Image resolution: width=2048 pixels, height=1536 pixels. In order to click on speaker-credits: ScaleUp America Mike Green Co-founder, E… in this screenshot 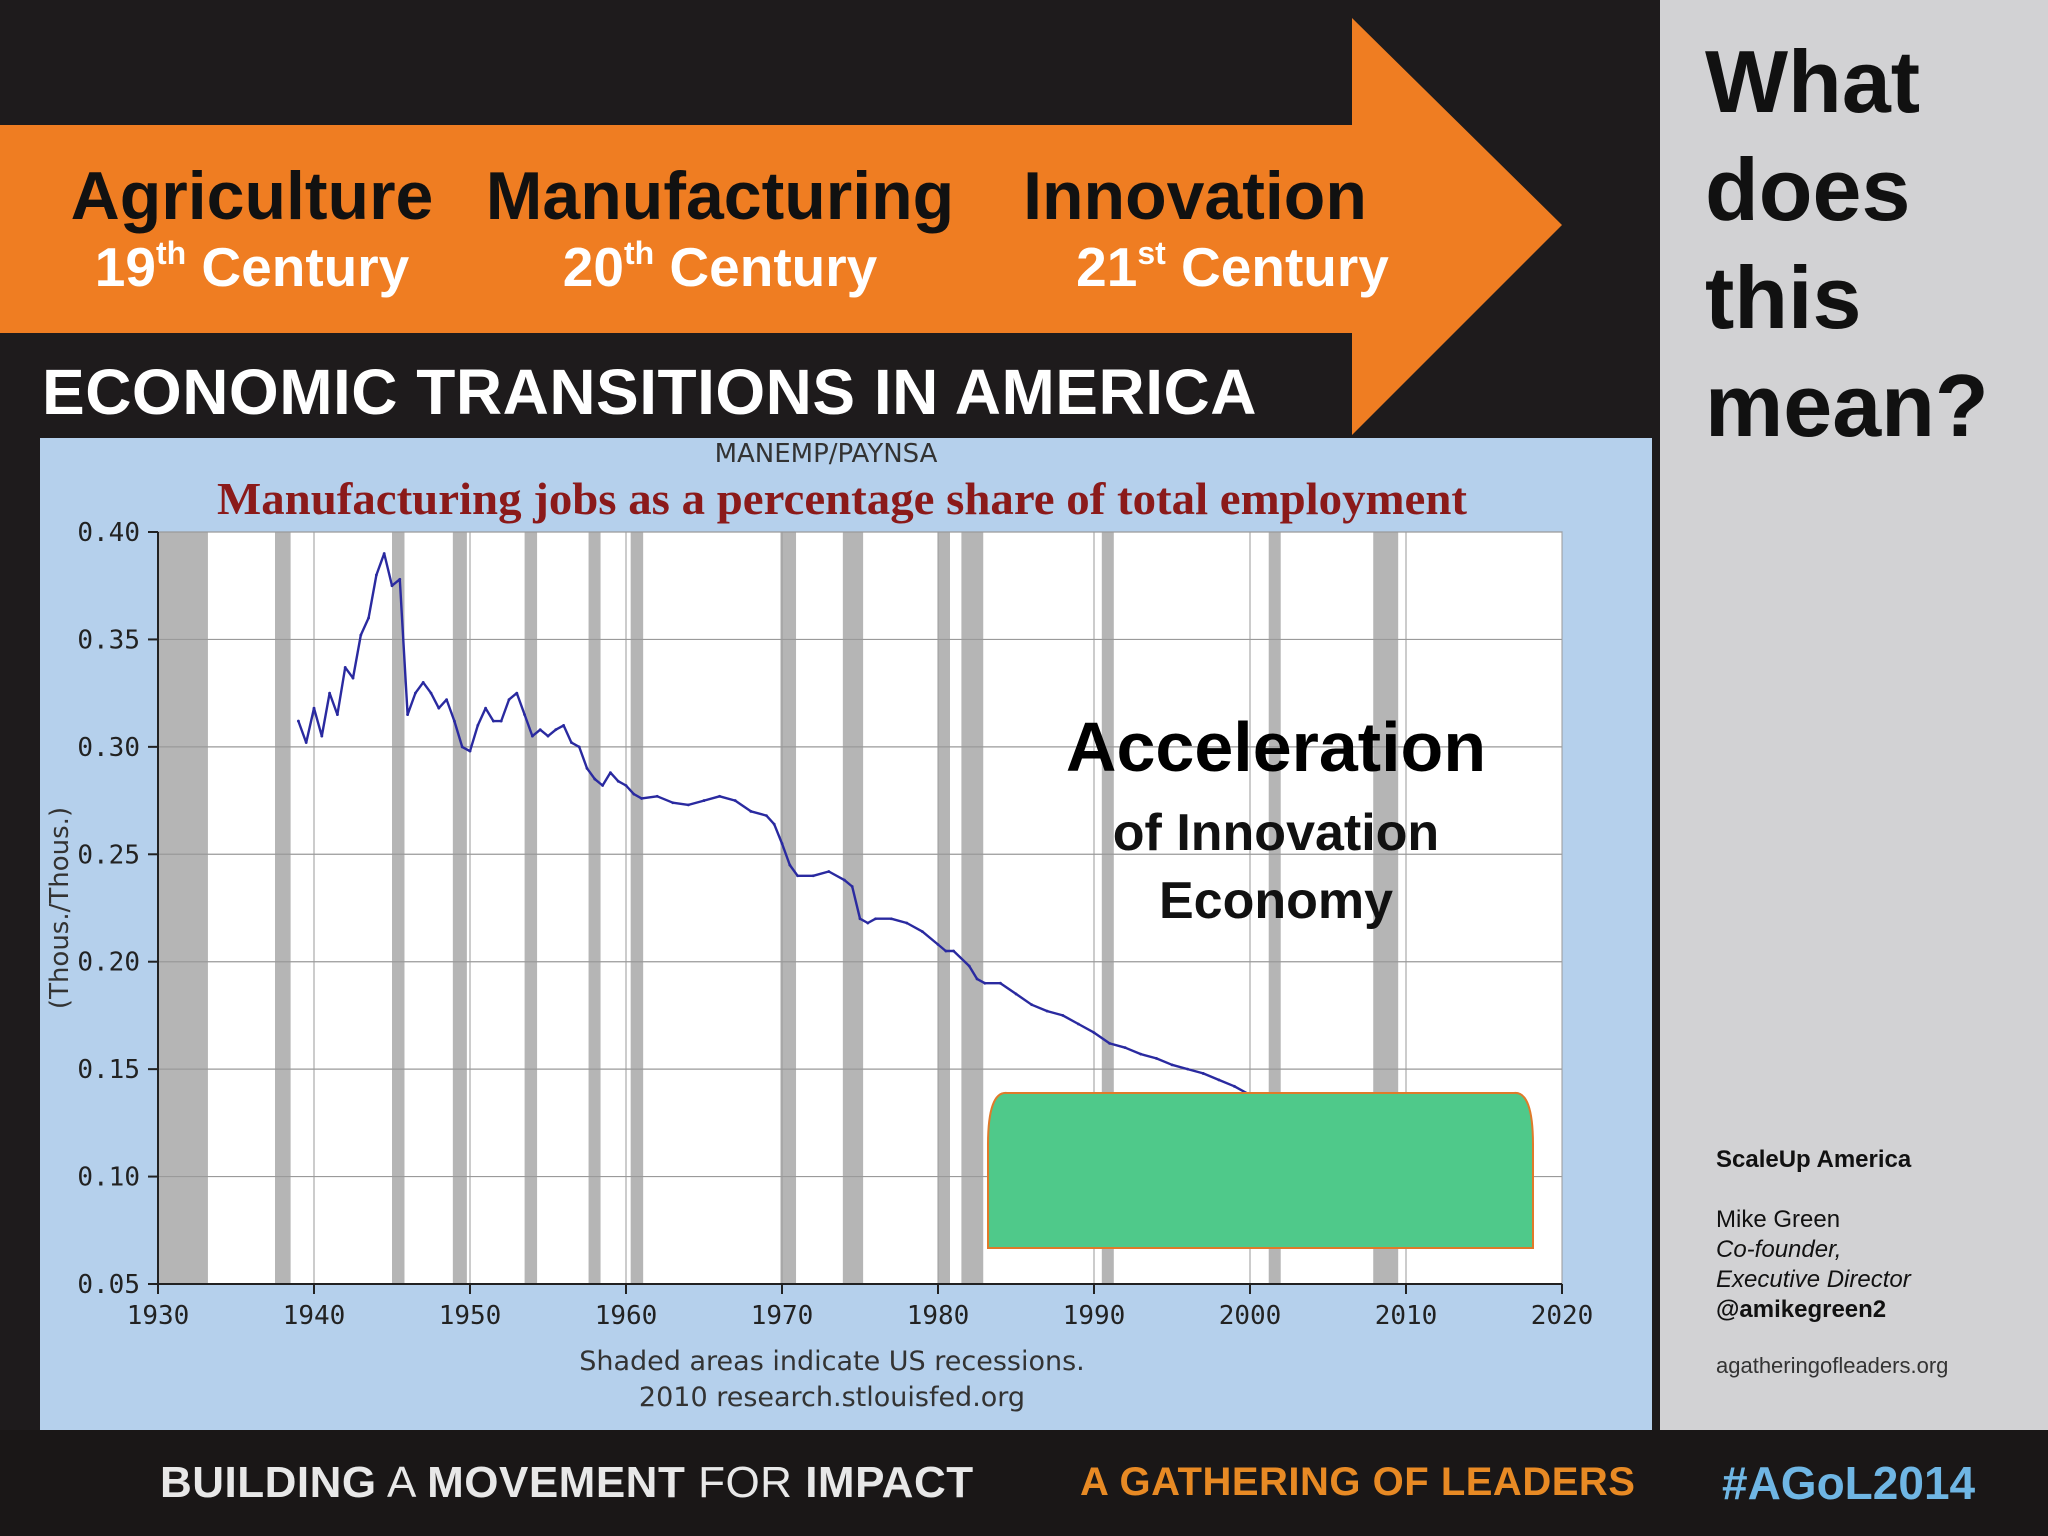, I will do `click(1832, 1263)`.